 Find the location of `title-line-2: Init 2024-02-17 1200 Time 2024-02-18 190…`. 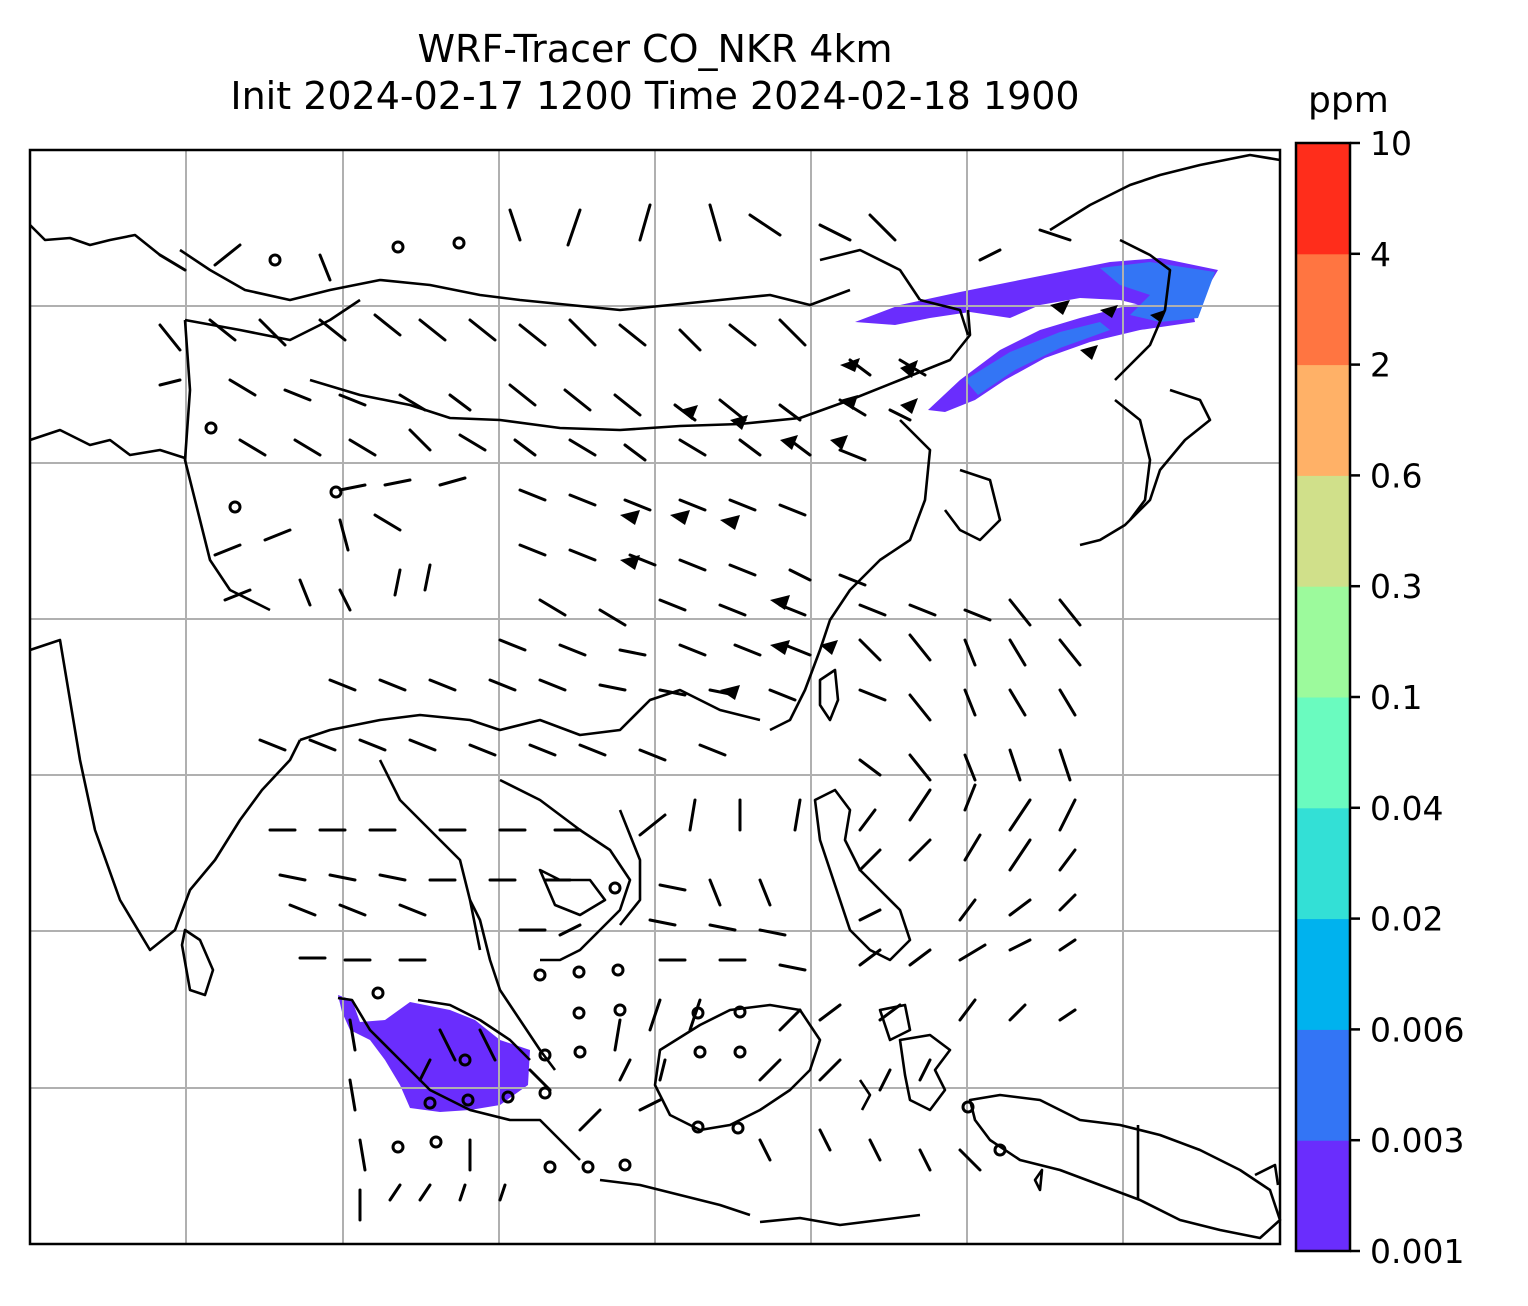

title-line-2: Init 2024-02-17 1200 Time 2024-02-18 190… is located at coordinates (655, 96).